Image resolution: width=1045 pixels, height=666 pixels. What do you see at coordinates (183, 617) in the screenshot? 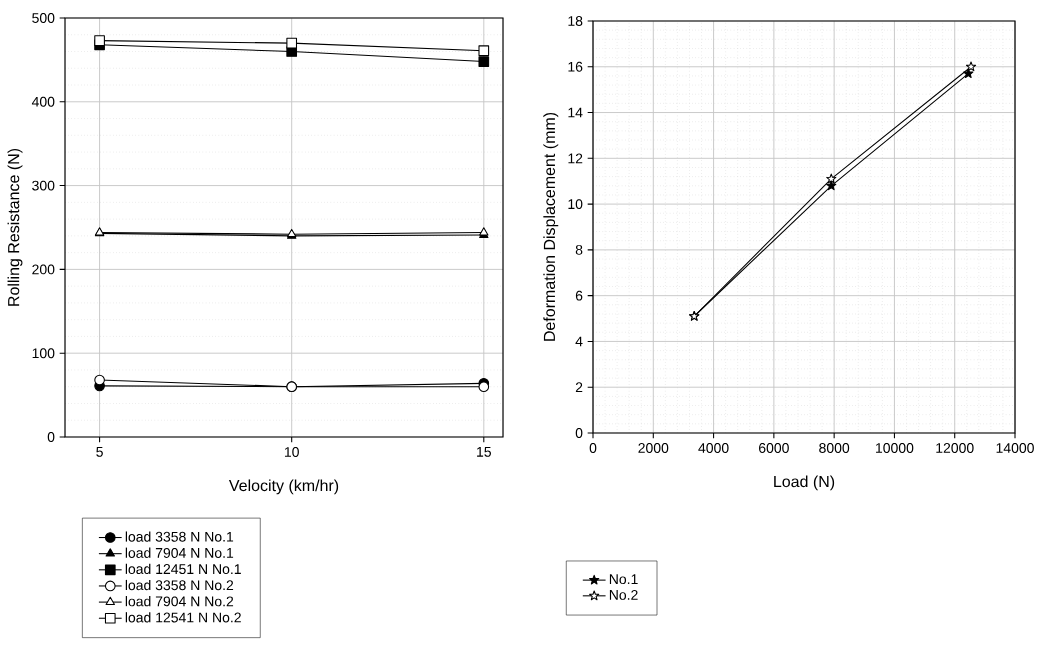
I see `legend-label: load 12541 N No.2` at bounding box center [183, 617].